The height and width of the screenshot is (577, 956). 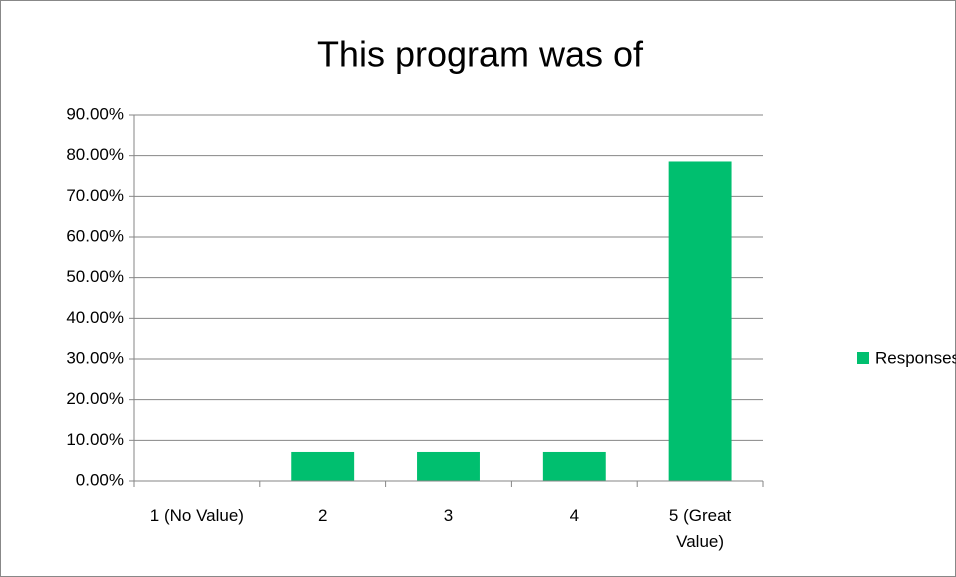 I want to click on chart-title: This program was of, so click(x=480, y=54).